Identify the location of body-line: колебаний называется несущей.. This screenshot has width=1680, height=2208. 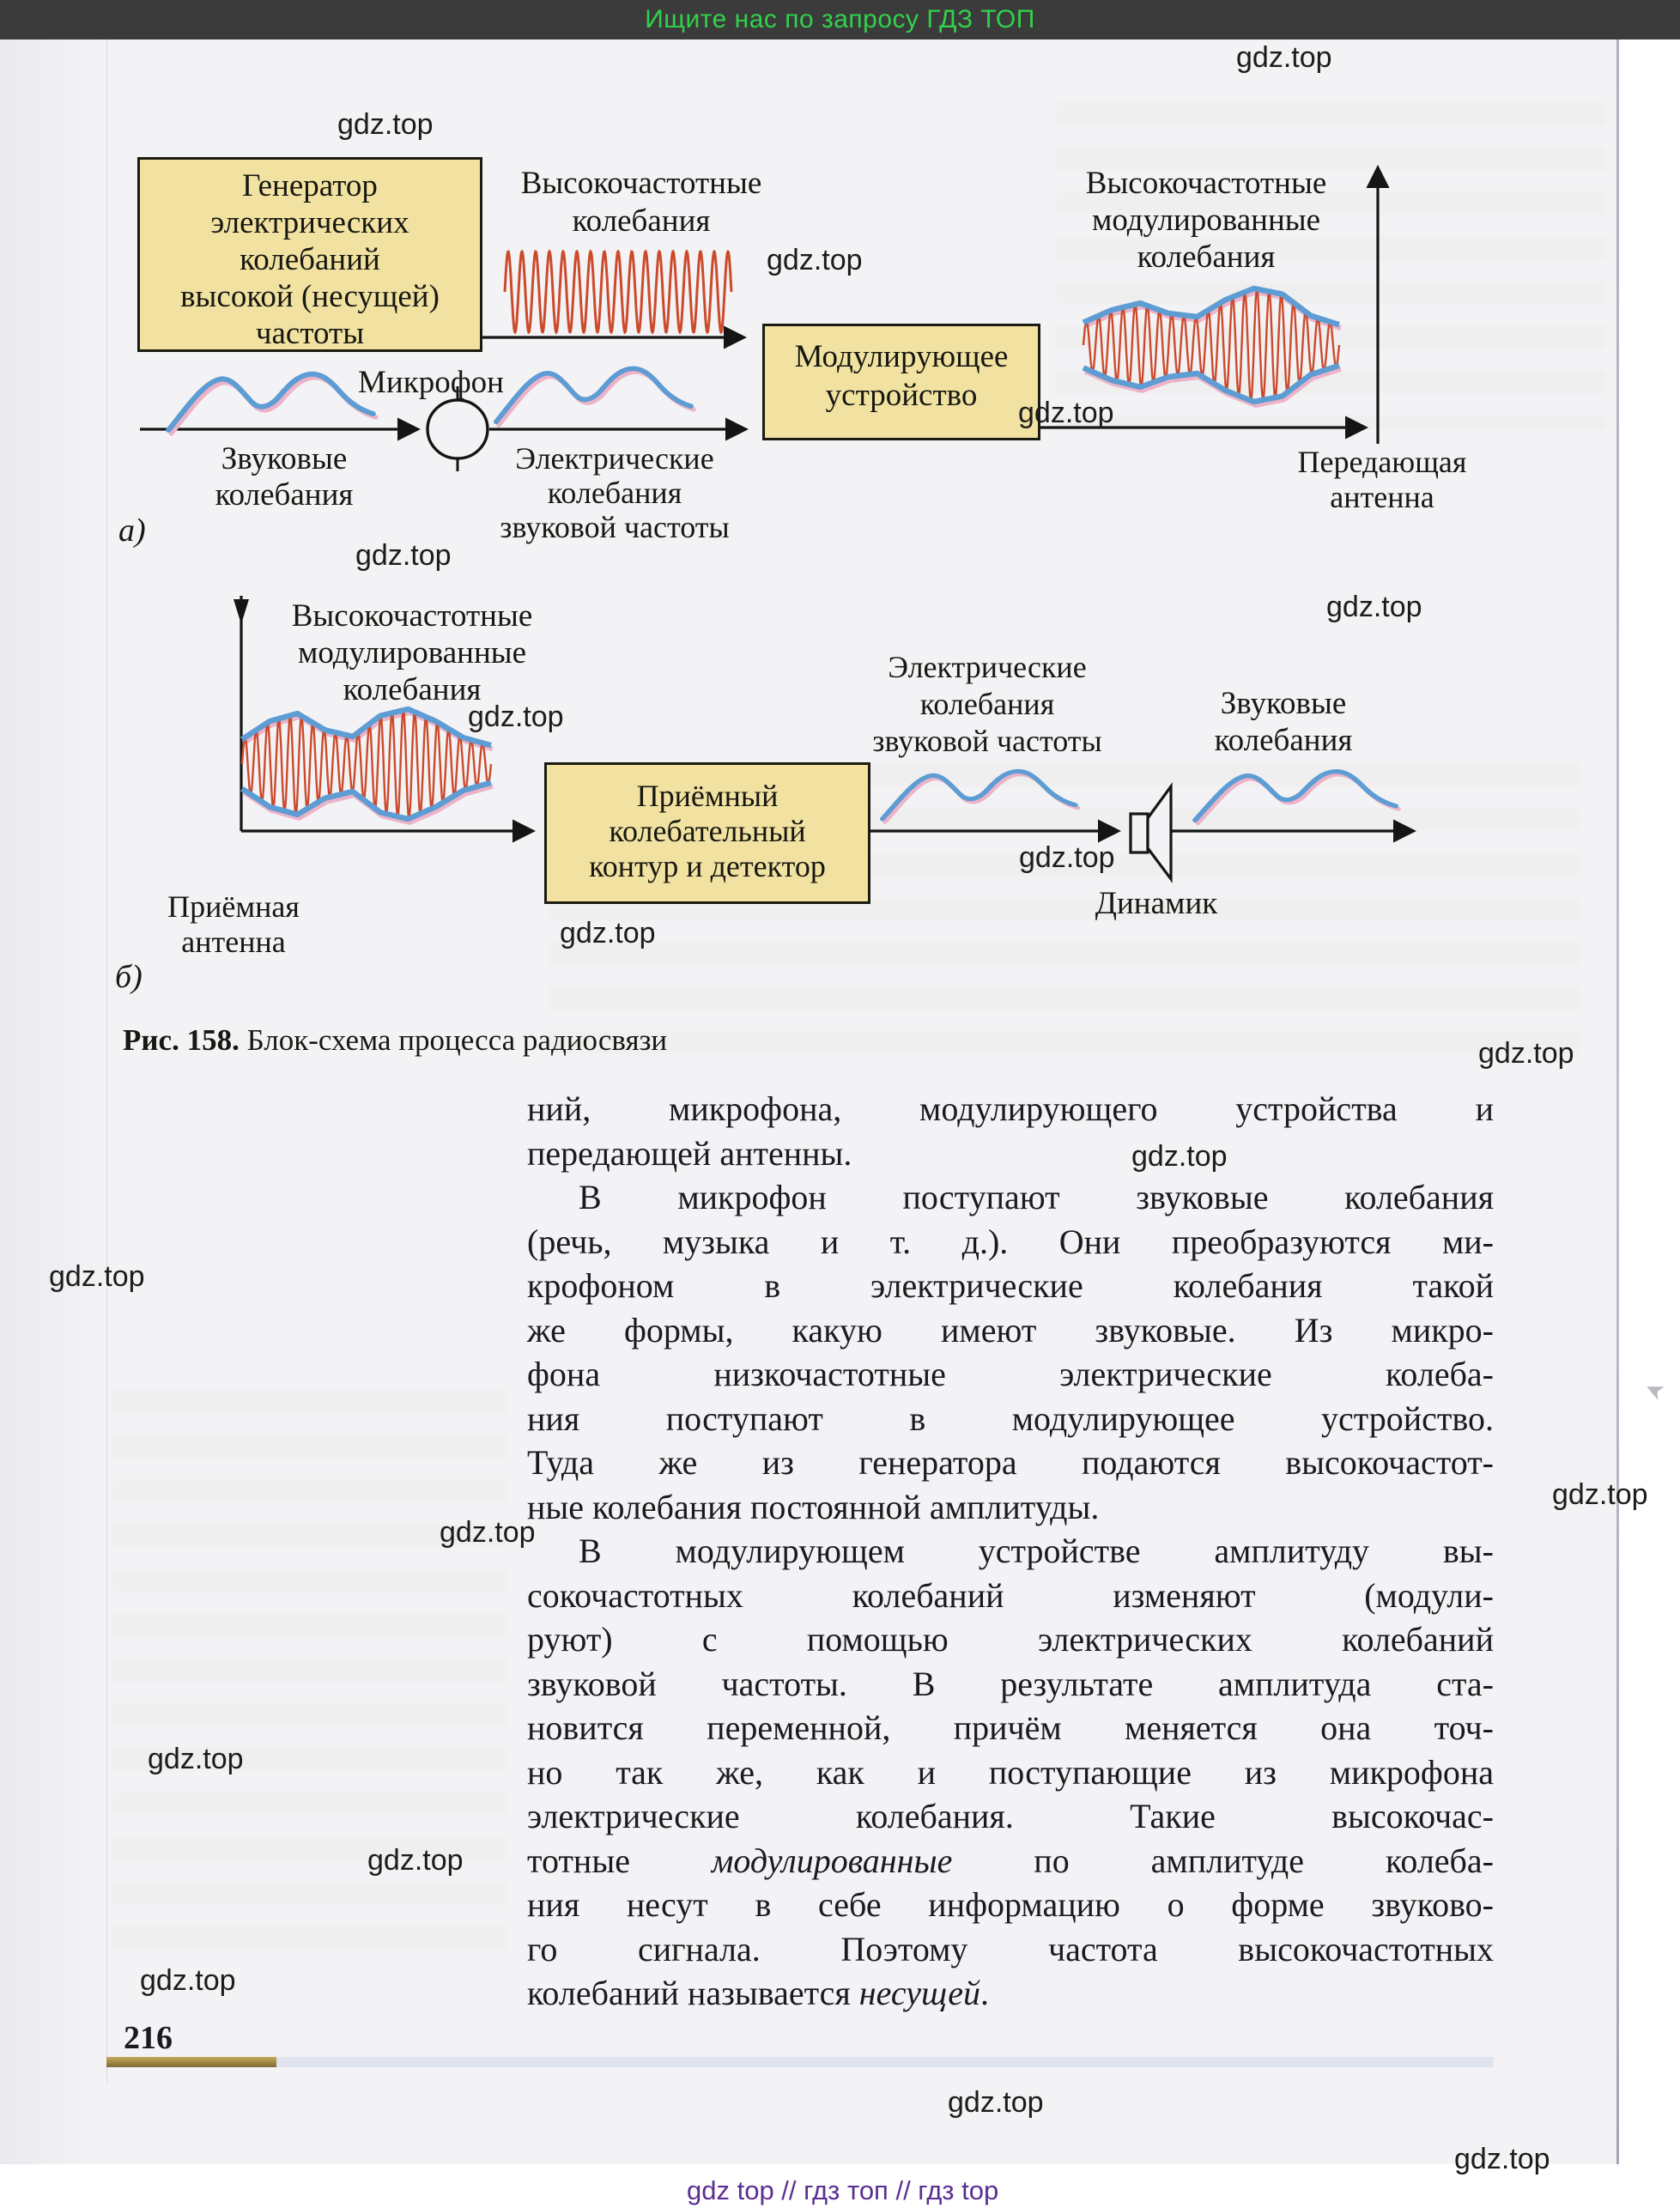
(758, 1993).